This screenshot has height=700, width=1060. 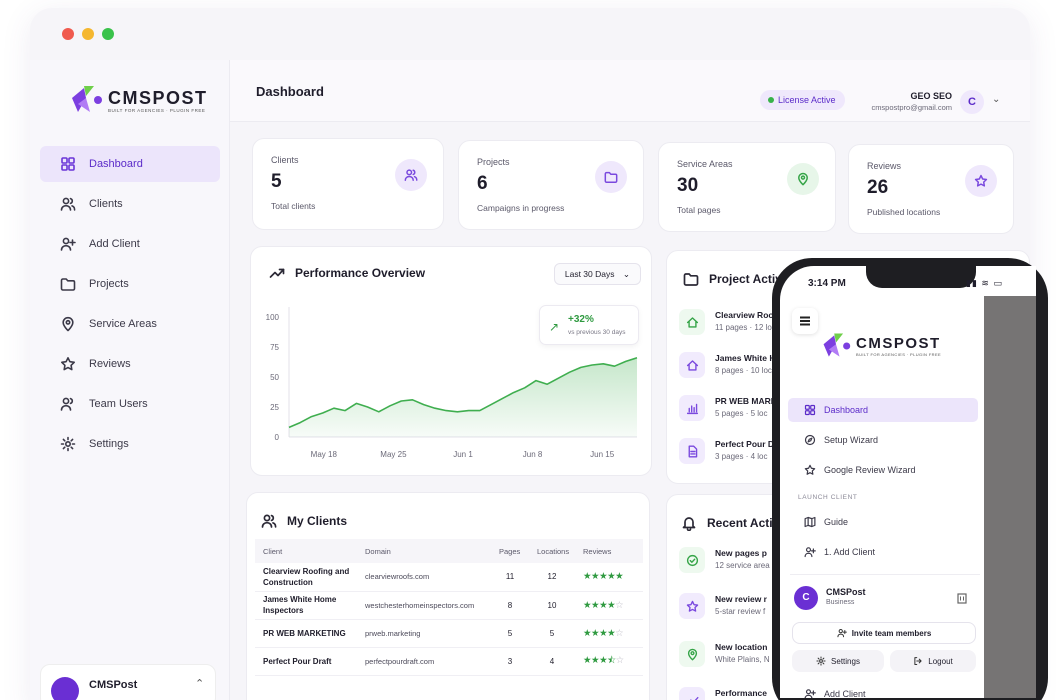 What do you see at coordinates (883, 690) in the screenshot?
I see `phone-nav-add-client: Add Client` at bounding box center [883, 690].